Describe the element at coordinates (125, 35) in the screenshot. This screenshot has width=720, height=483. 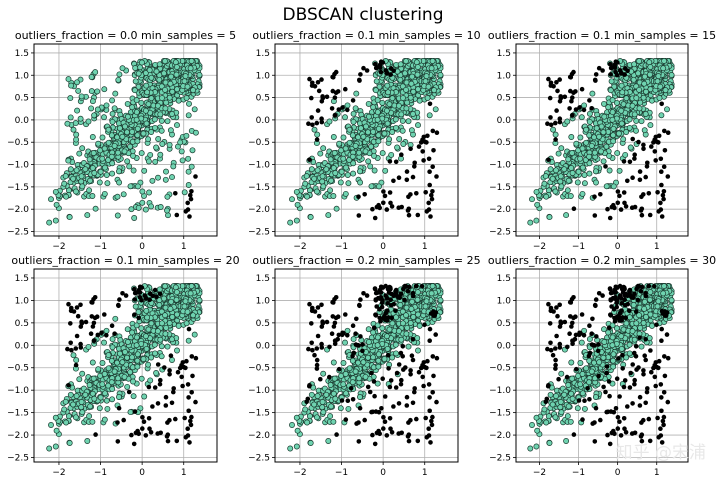
I see `subplot-title: outliers_fraction = 0.0 min_samples = 5` at that location.